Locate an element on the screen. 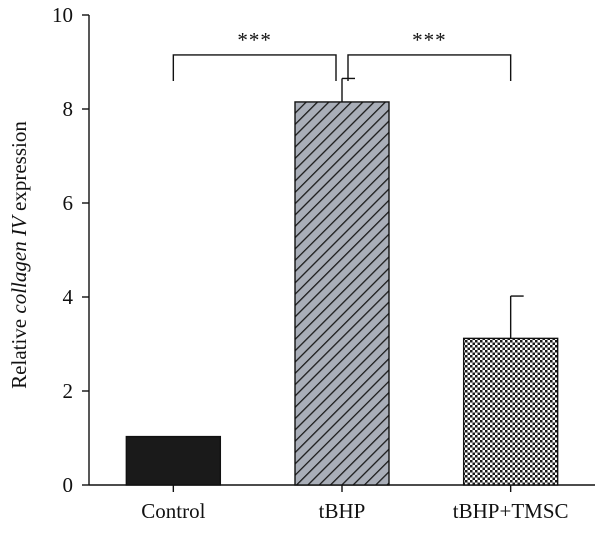 The image size is (600, 536). y-tick-label: 2 is located at coordinates (68, 391).